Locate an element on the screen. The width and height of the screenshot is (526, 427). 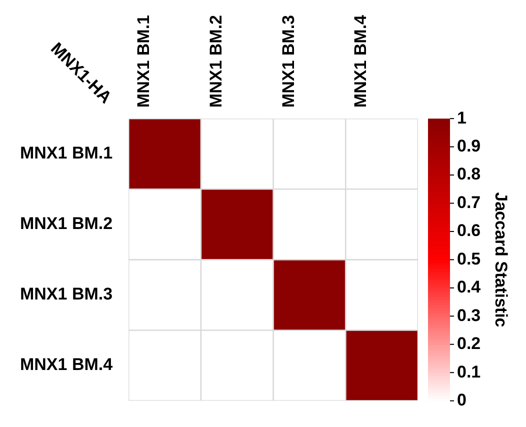
color-bar-label: 0.3 is located at coordinates (469, 315).